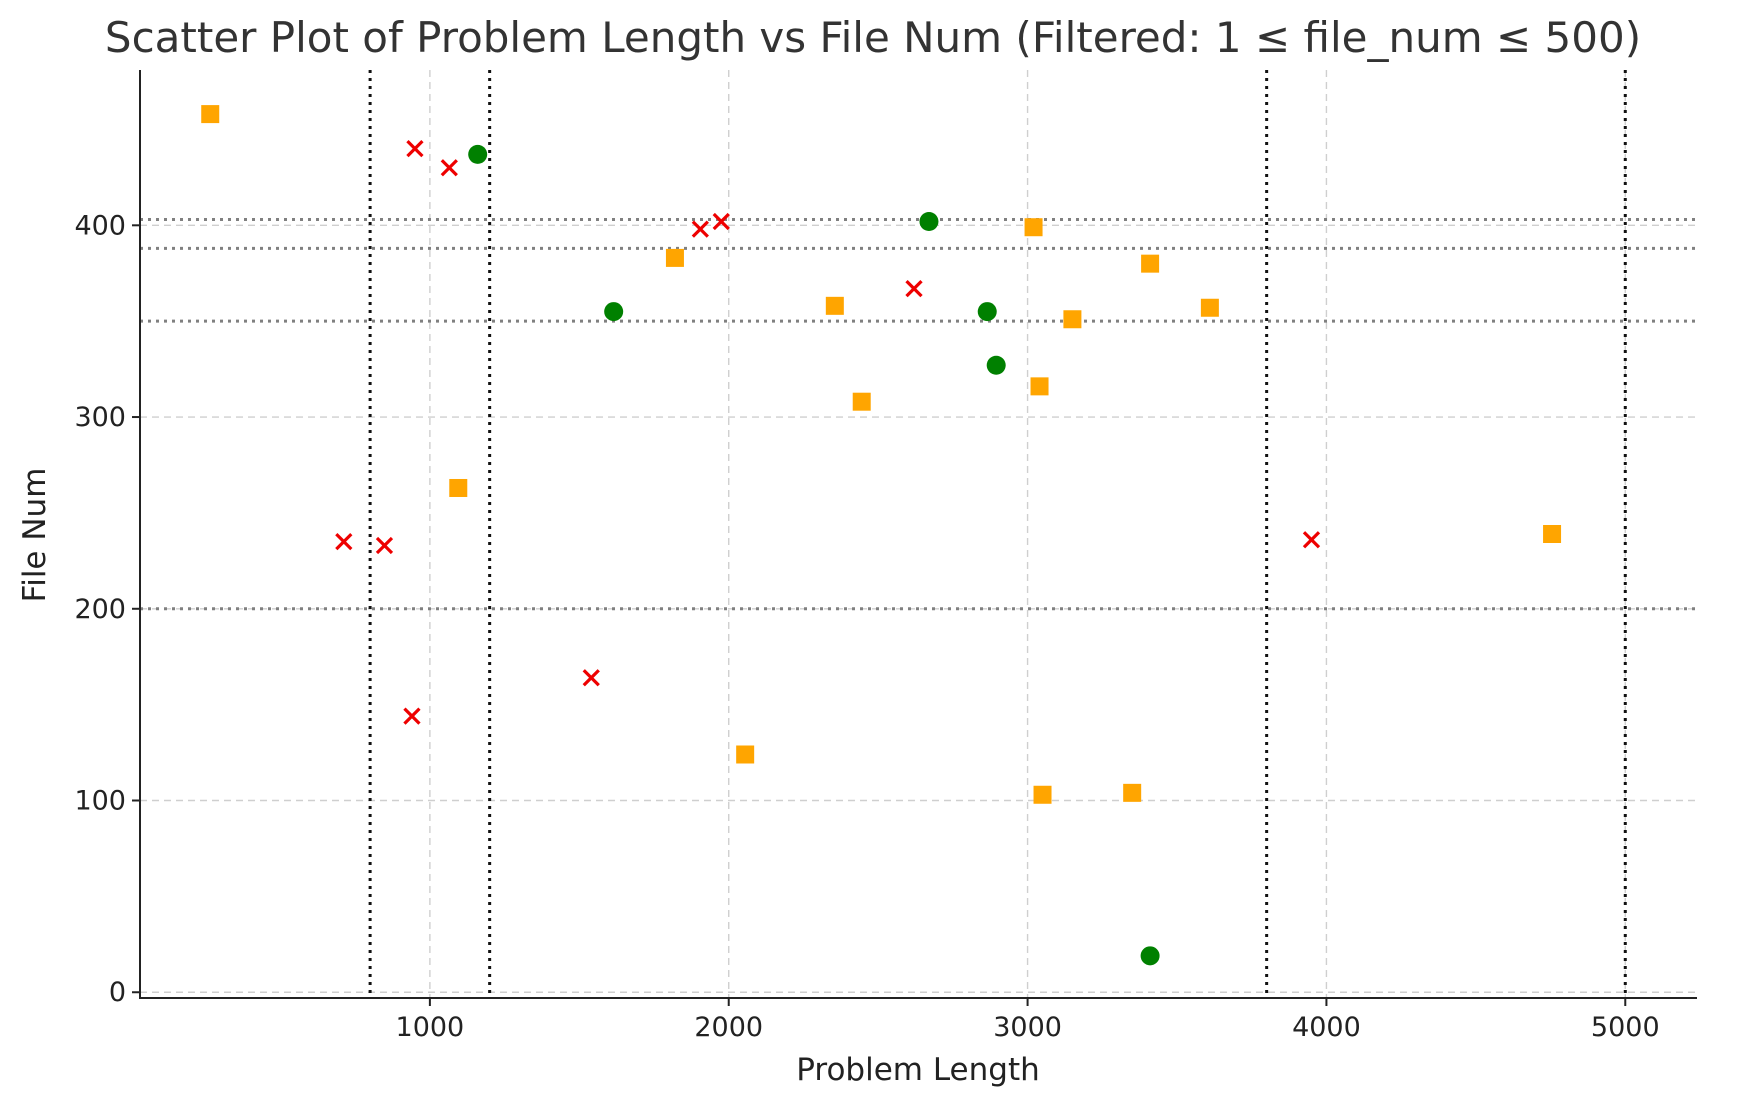 The width and height of the screenshot is (1746, 1101). Describe the element at coordinates (100, 801) in the screenshot. I see `y-tick-label: 100` at that location.